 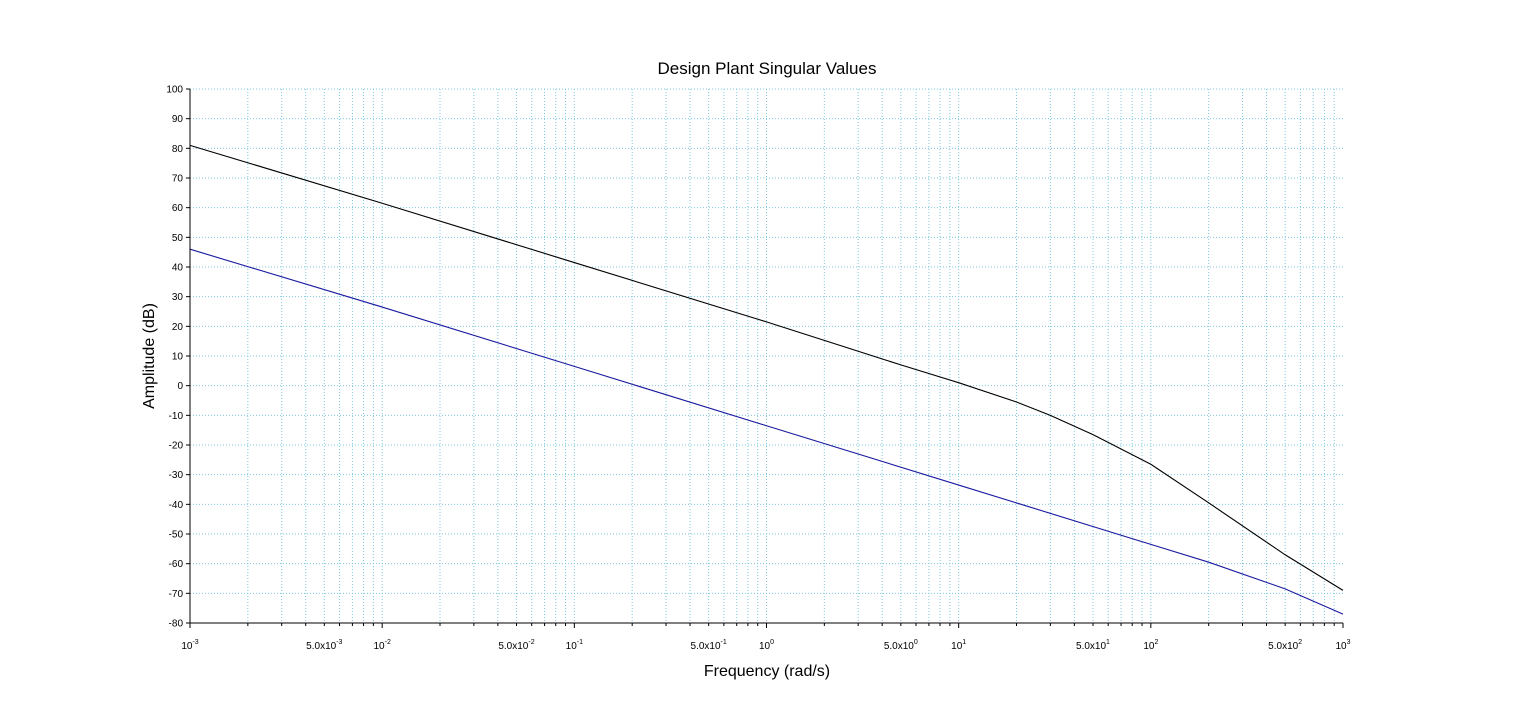 What do you see at coordinates (178, 179) in the screenshot?
I see `y-tick-label: 70` at bounding box center [178, 179].